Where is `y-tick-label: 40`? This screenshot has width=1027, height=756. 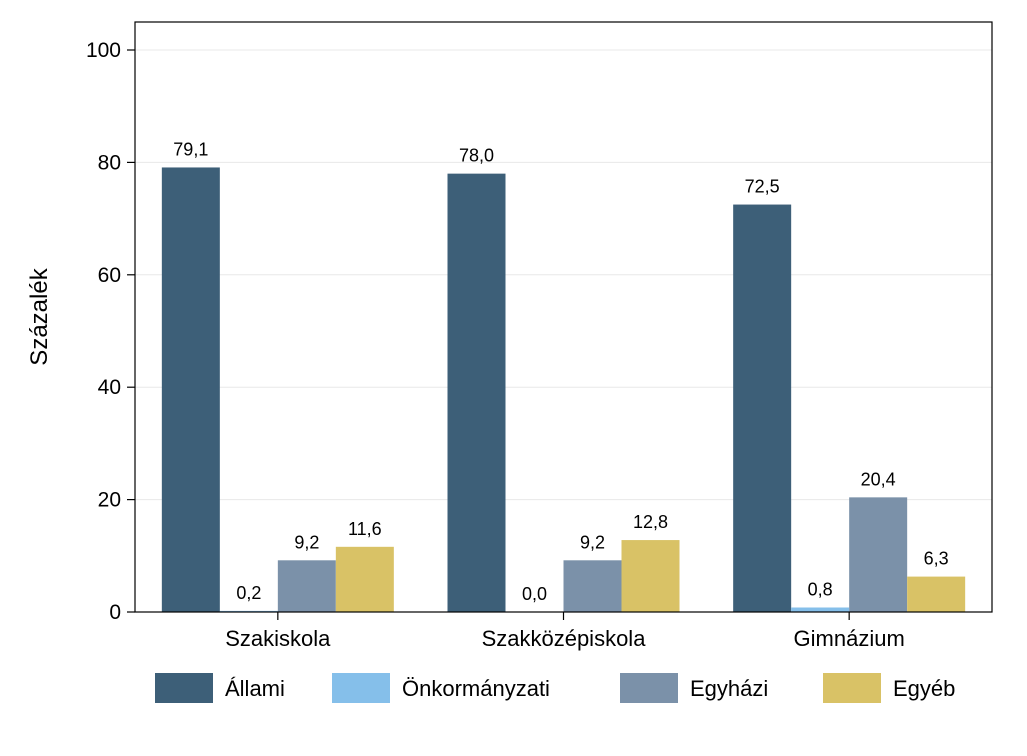
y-tick-label: 40 is located at coordinates (109, 387).